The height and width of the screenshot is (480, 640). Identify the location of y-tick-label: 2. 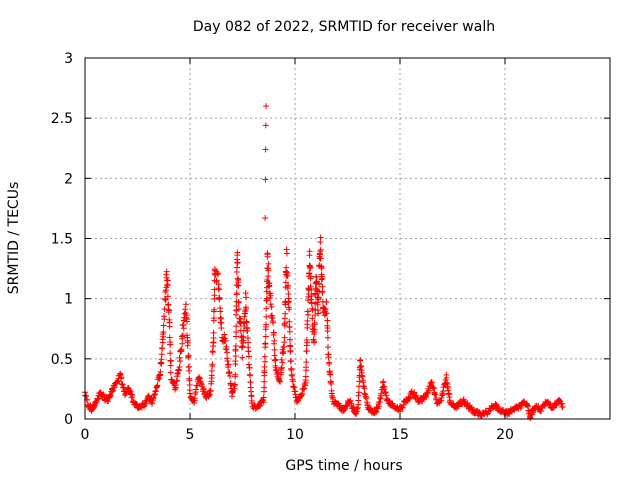
(68, 179).